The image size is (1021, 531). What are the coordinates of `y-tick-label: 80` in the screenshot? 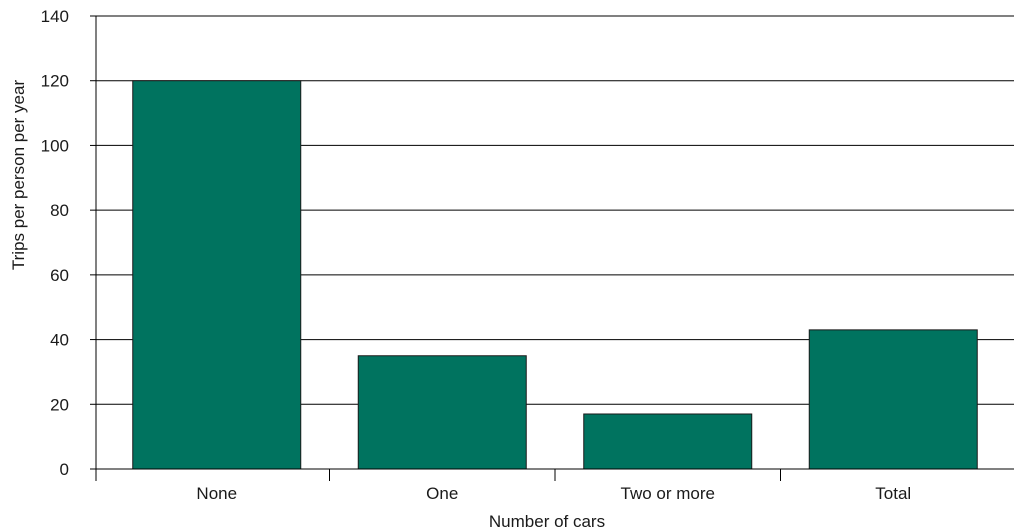 It's located at (59, 210).